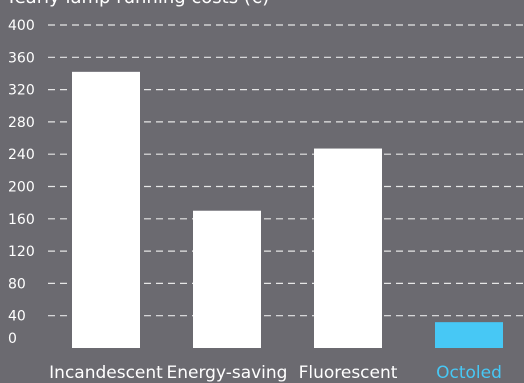 The width and height of the screenshot is (524, 383). I want to click on y-tick-label: 240, so click(21, 155).